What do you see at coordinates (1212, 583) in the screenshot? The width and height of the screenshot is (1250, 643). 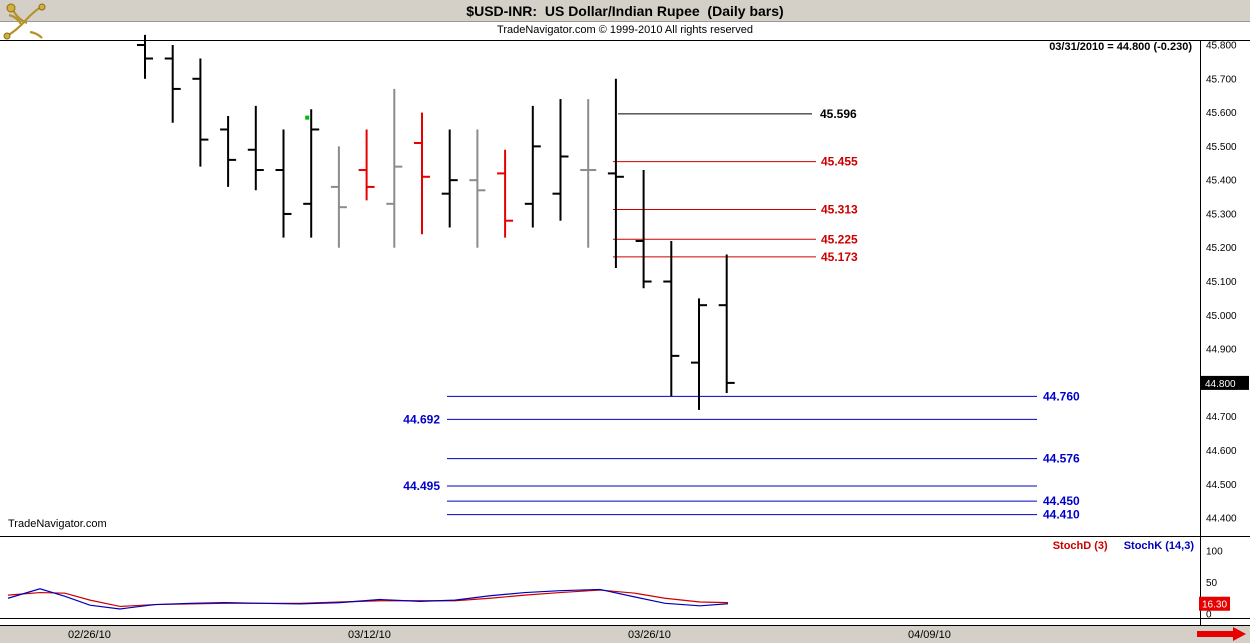 I see `stoch-tick-label: 50` at bounding box center [1212, 583].